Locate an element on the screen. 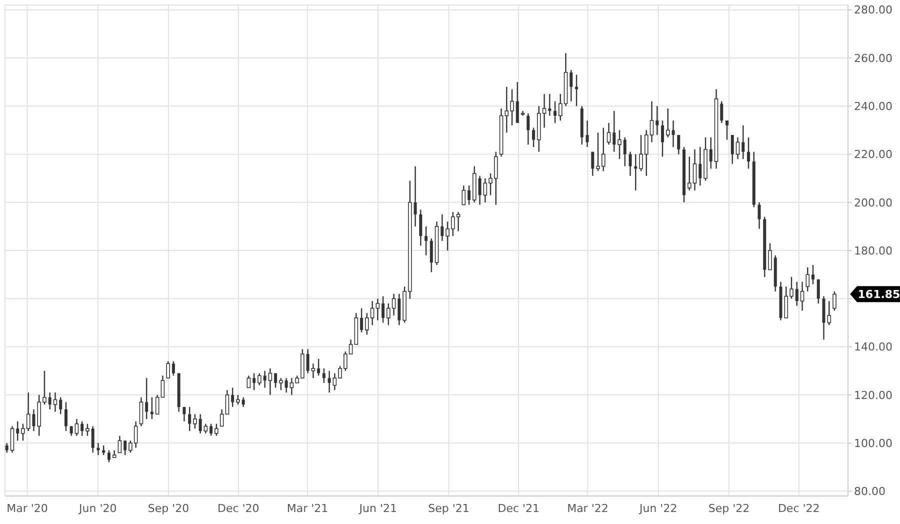 This screenshot has height=524, width=900. y-tick-label: 240.00 is located at coordinates (873, 106).